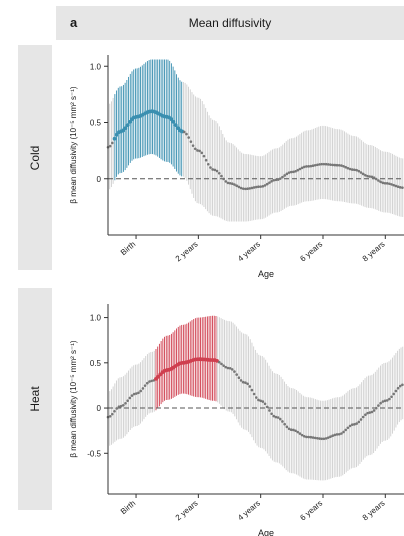 This screenshot has height=536, width=404. I want to click on cold-x-tick-label: Birth, so click(128, 248).